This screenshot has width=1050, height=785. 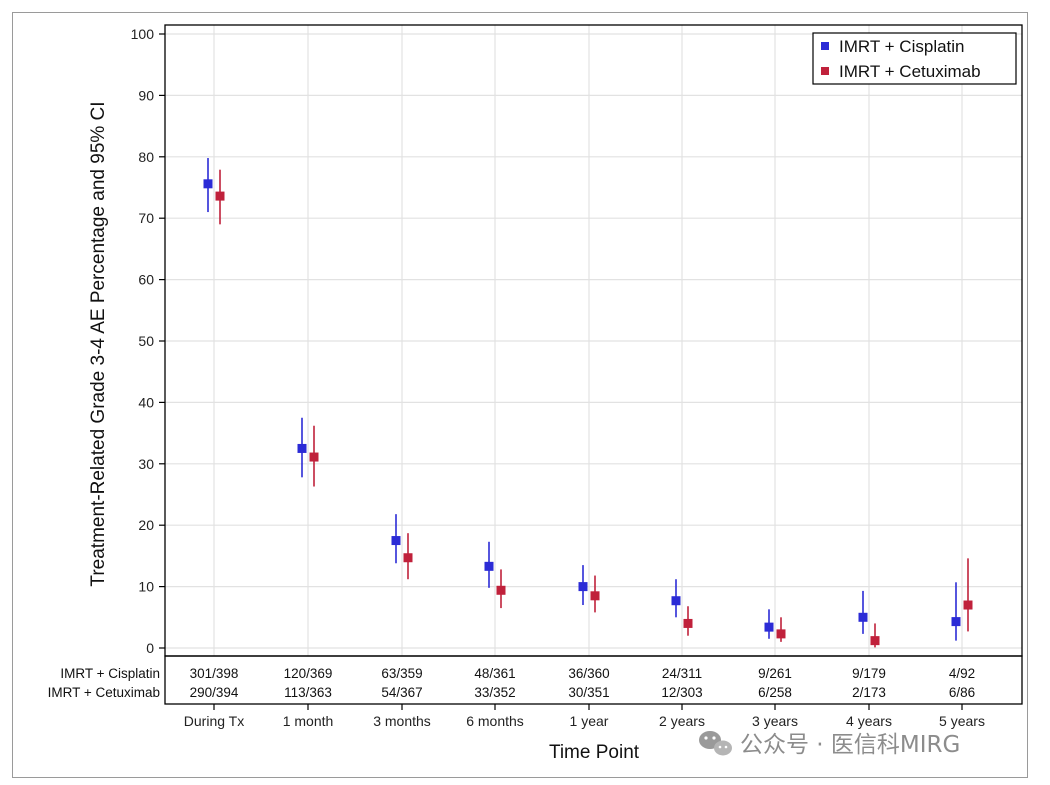 I want to click on x-tick-label: 4 years, so click(x=869, y=721).